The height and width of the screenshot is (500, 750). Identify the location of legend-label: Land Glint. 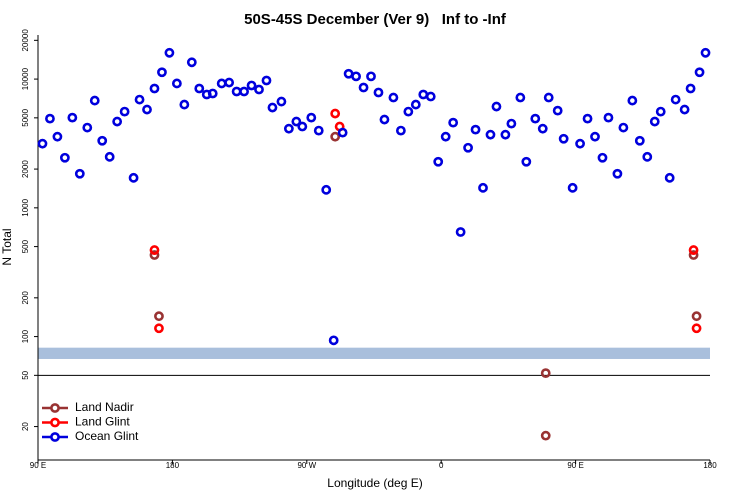
(102, 422).